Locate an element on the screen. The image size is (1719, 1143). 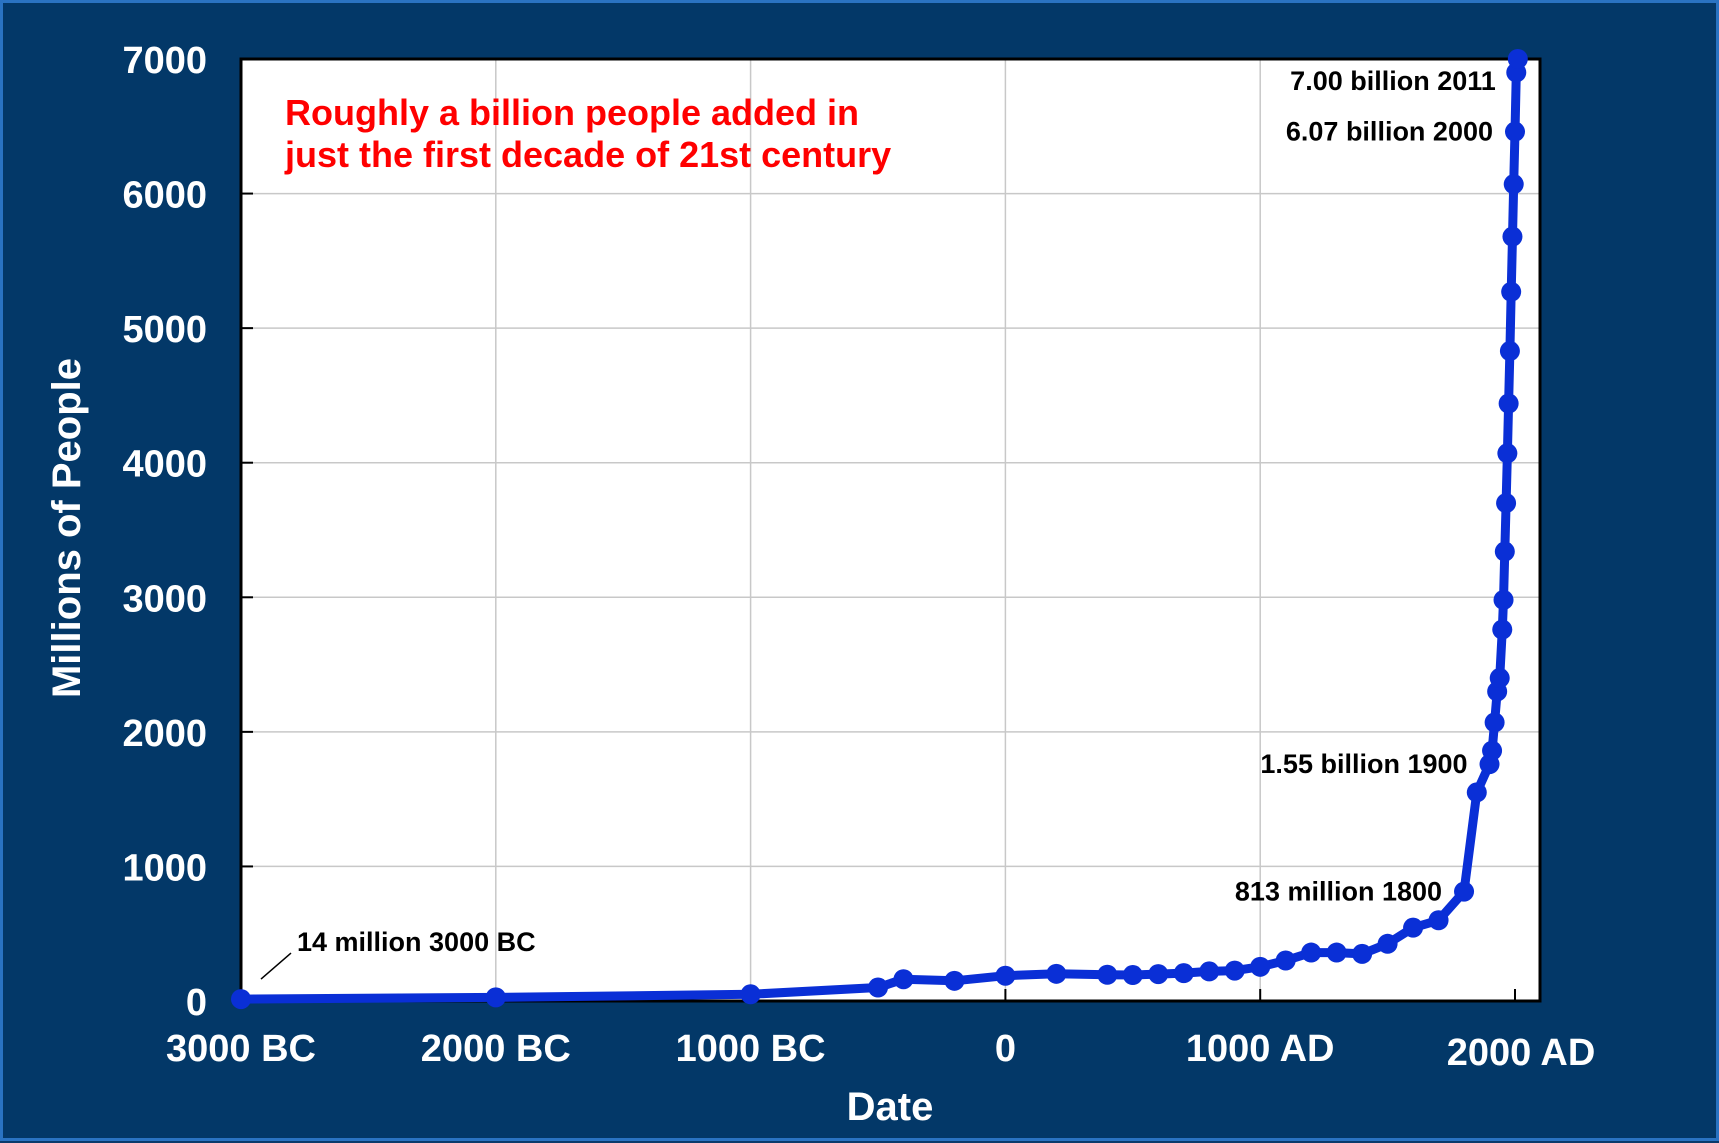
x-axis-ticks: 3000 BC 2000 BC 1000 BC 0 1000 AD 2000 AD is located at coordinates (880, 1031).